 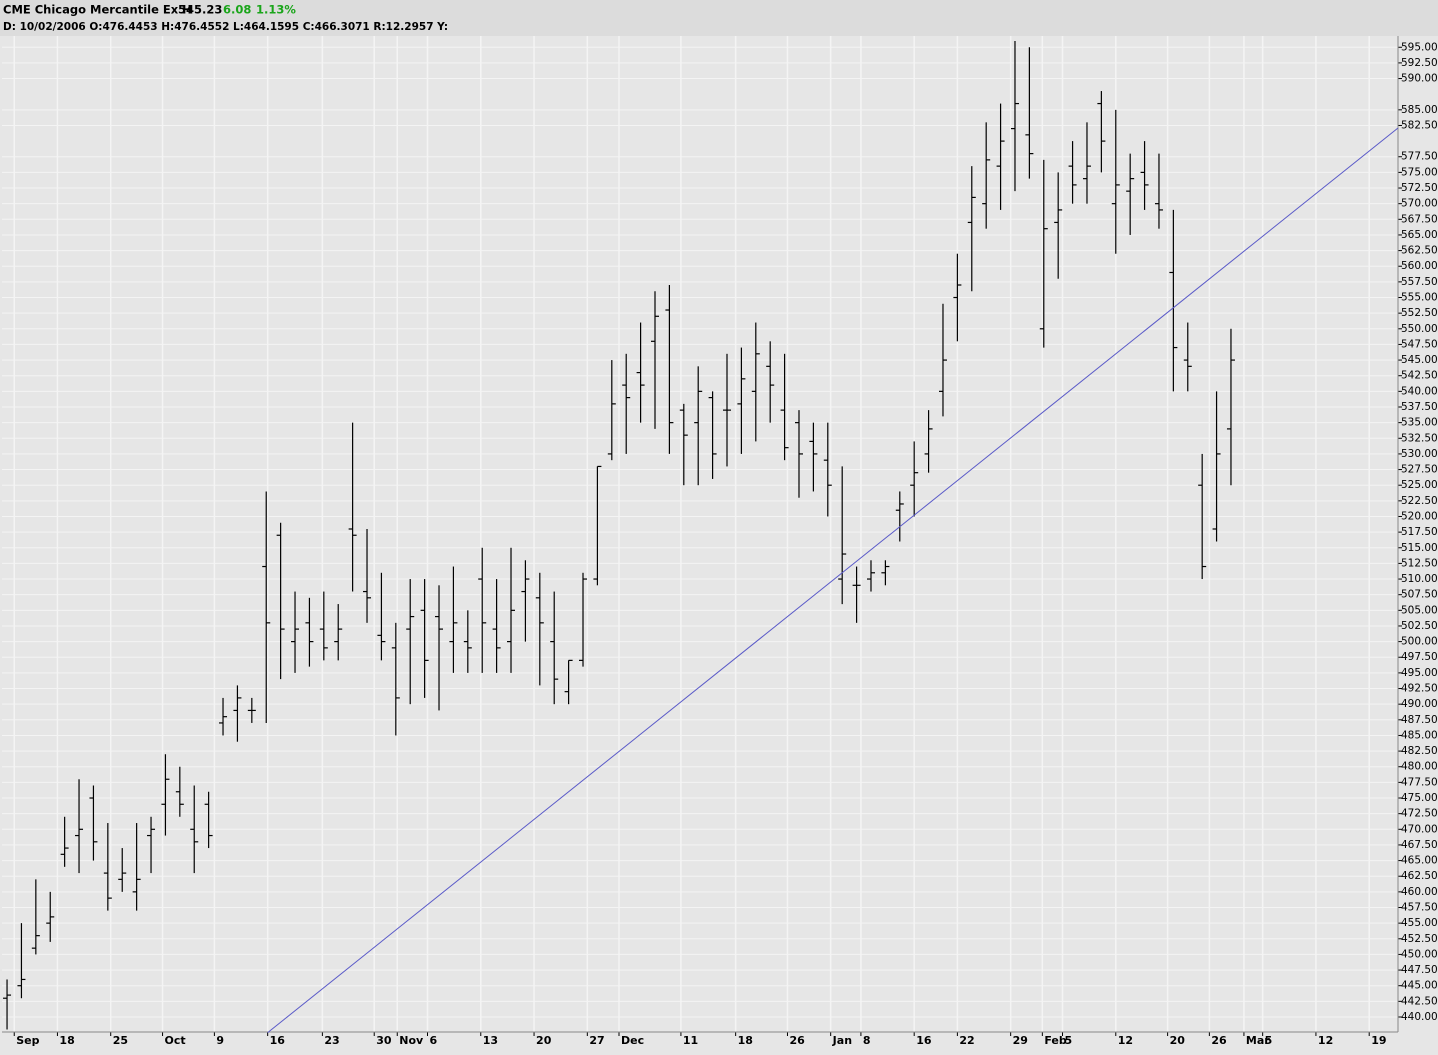 What do you see at coordinates (1419, 595) in the screenshot?
I see `y-tick-label: 507.50` at bounding box center [1419, 595].